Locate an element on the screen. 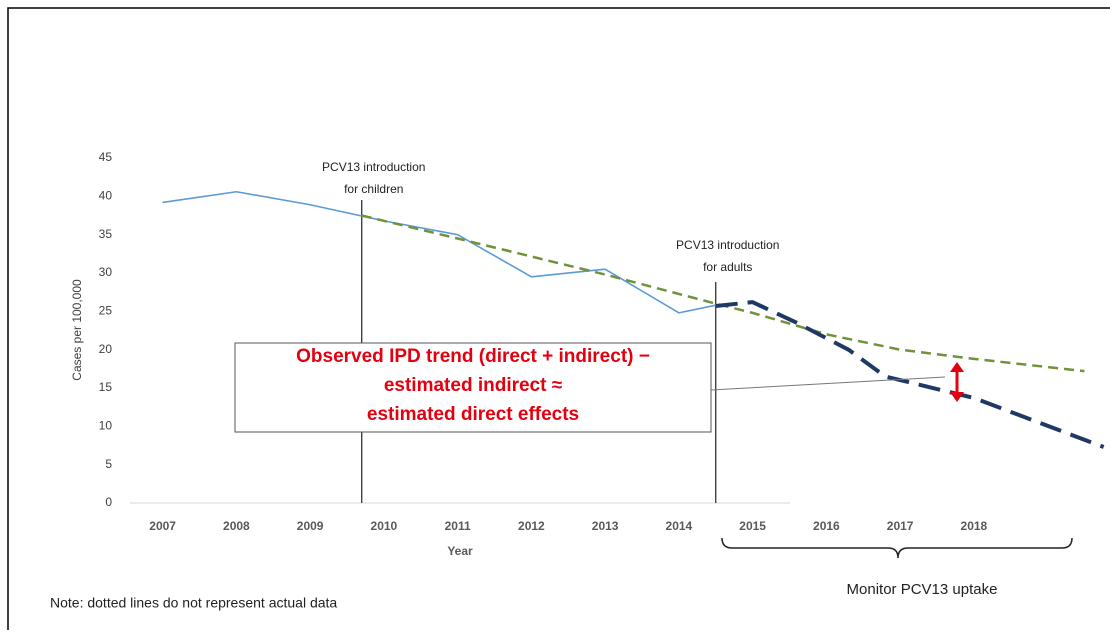 This screenshot has height=635, width=1110. callout-connector is located at coordinates (828, 383).